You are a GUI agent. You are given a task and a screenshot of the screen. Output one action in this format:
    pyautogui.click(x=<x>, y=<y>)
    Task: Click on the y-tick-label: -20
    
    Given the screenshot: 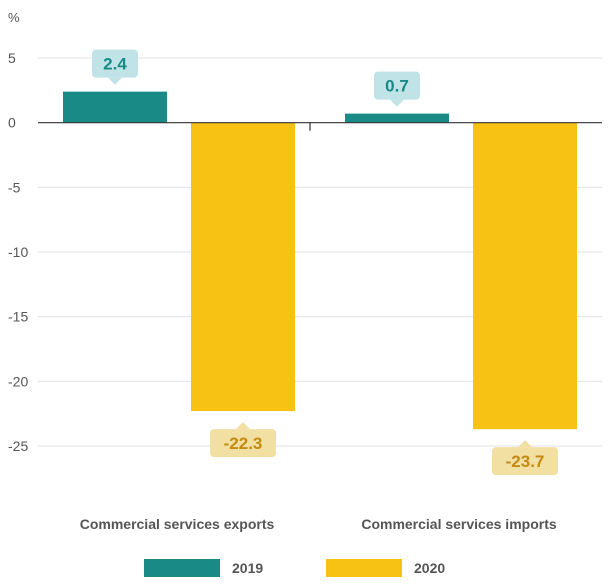 What is the action you would take?
    pyautogui.click(x=18, y=381)
    